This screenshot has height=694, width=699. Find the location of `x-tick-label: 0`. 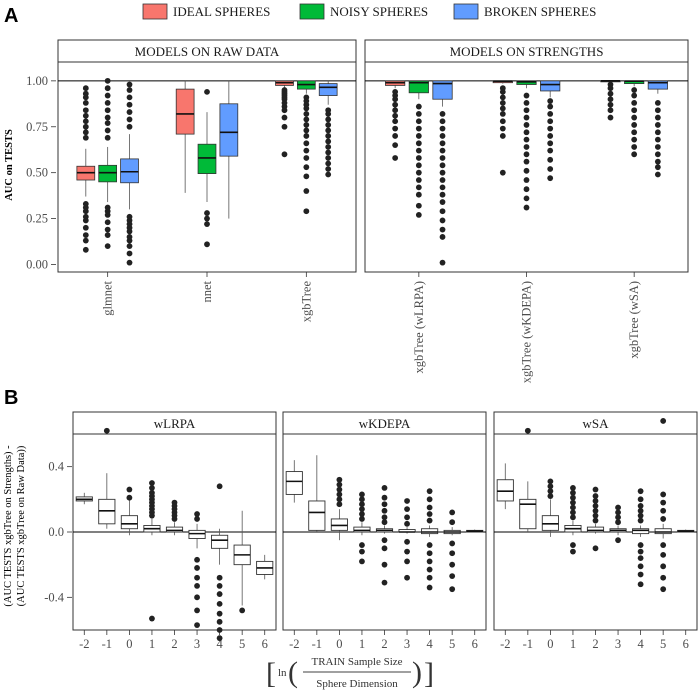

x-tick-label: 0 is located at coordinates (339, 644).